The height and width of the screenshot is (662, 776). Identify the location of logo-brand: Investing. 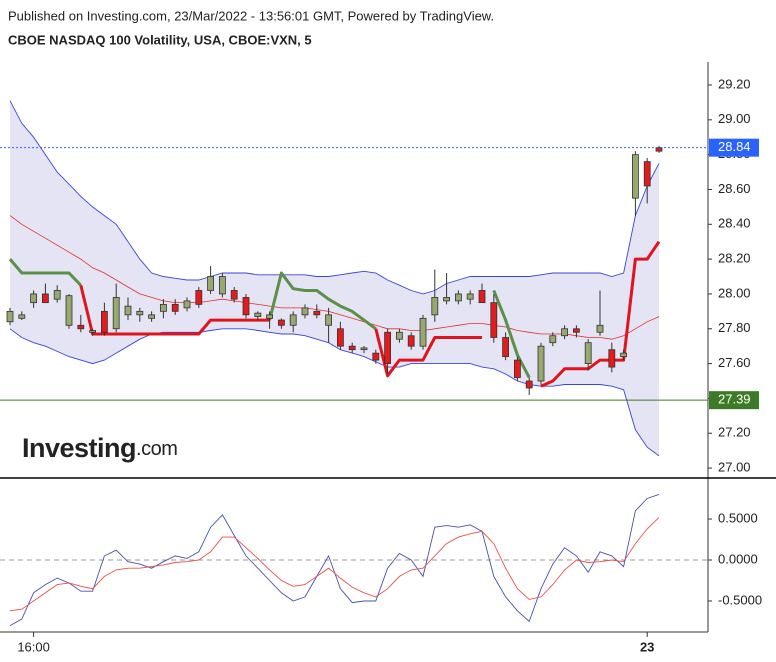
(79, 448).